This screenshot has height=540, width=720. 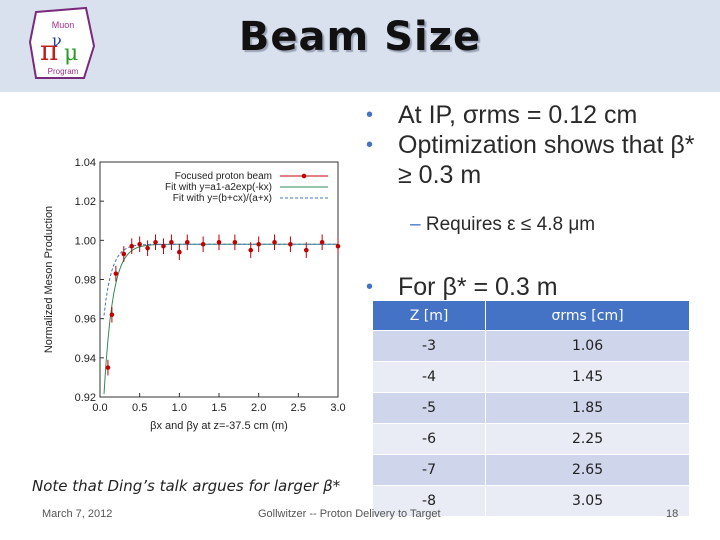 What do you see at coordinates (77, 514) in the screenshot?
I see `footer-date: March 7, 2012` at bounding box center [77, 514].